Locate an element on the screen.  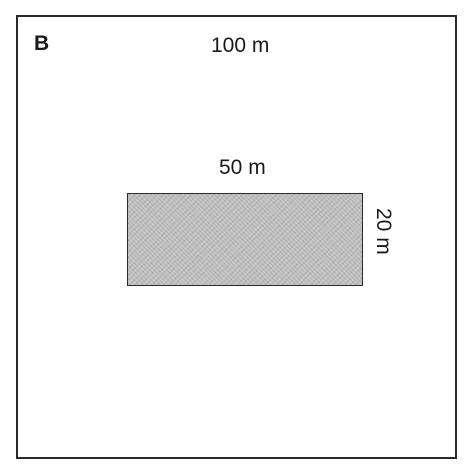
inner-rectangle-width-label: 50 m is located at coordinates (242, 167).